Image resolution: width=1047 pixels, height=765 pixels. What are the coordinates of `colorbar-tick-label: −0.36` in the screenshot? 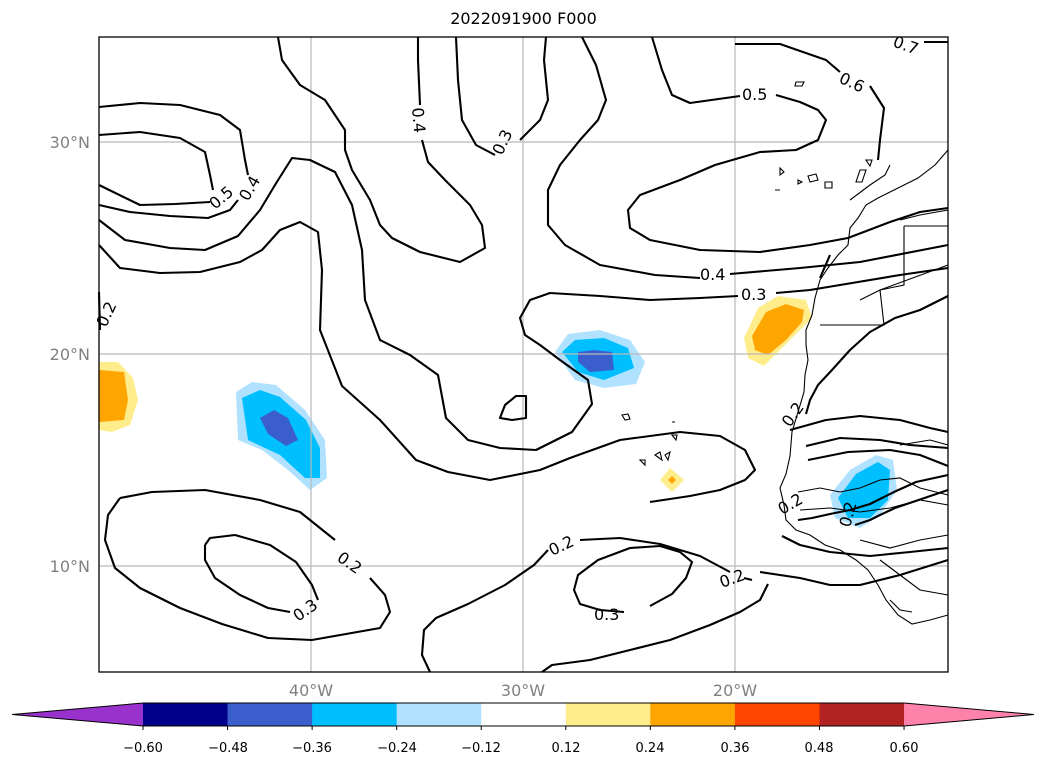 It's located at (312, 748).